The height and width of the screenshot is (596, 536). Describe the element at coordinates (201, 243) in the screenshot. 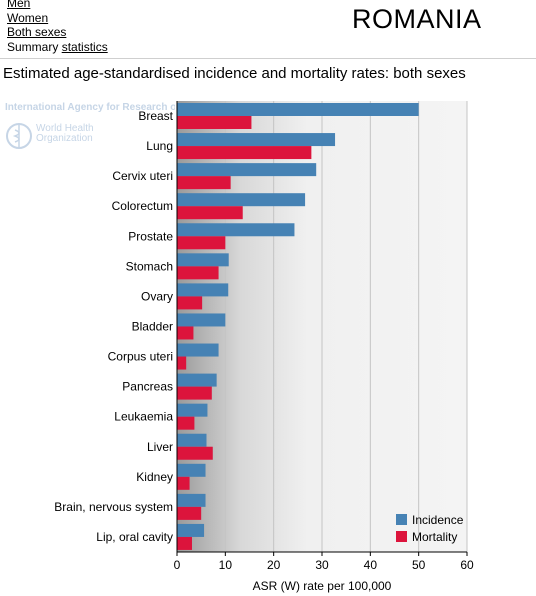

I see `bar-mortality-prostate` at that location.